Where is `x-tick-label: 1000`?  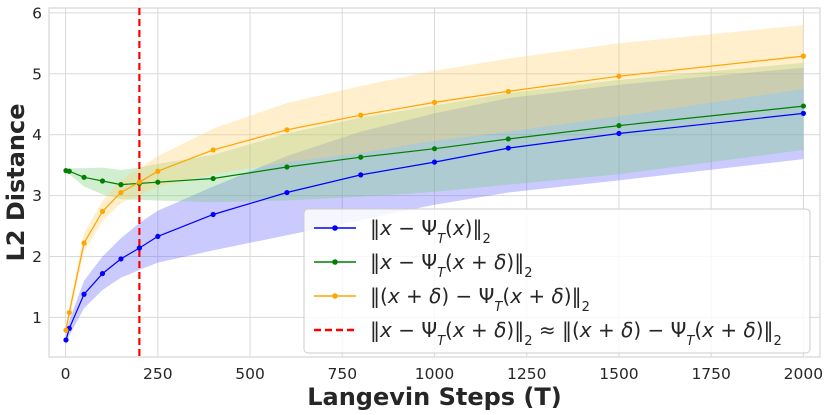 x-tick-label: 1000 is located at coordinates (434, 374).